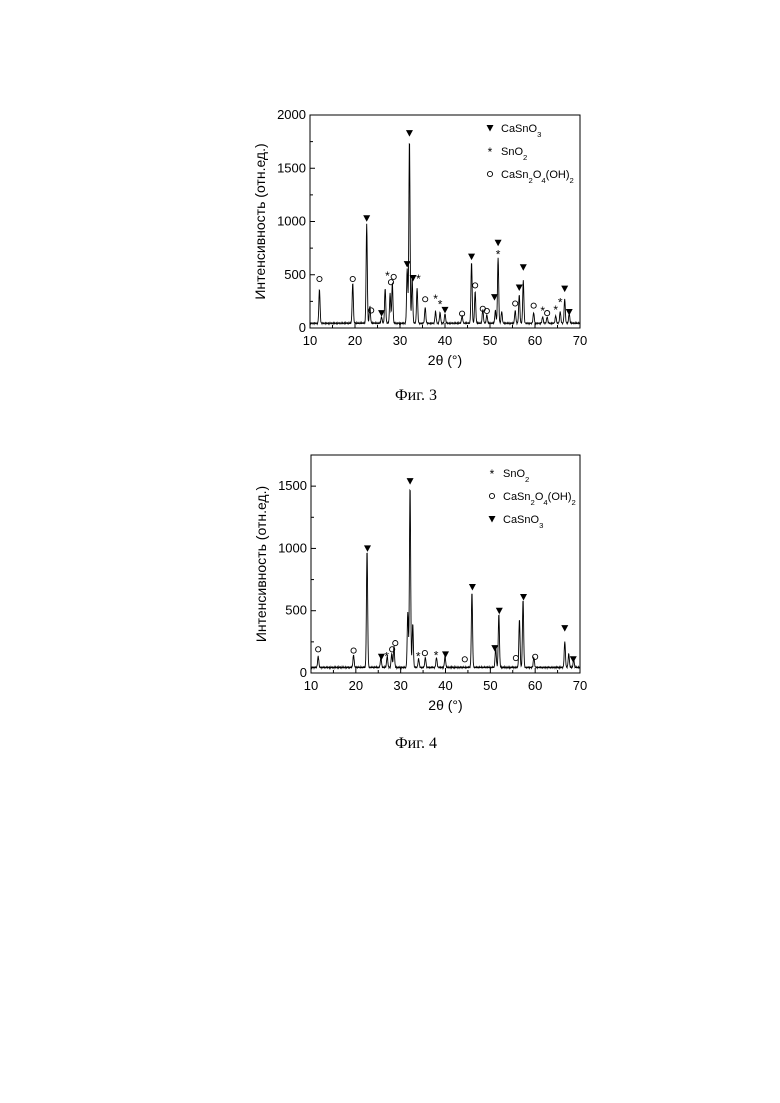 Image resolution: width=780 pixels, height=1103 pixels. I want to click on y-tick-label: 2000, so click(291, 114).